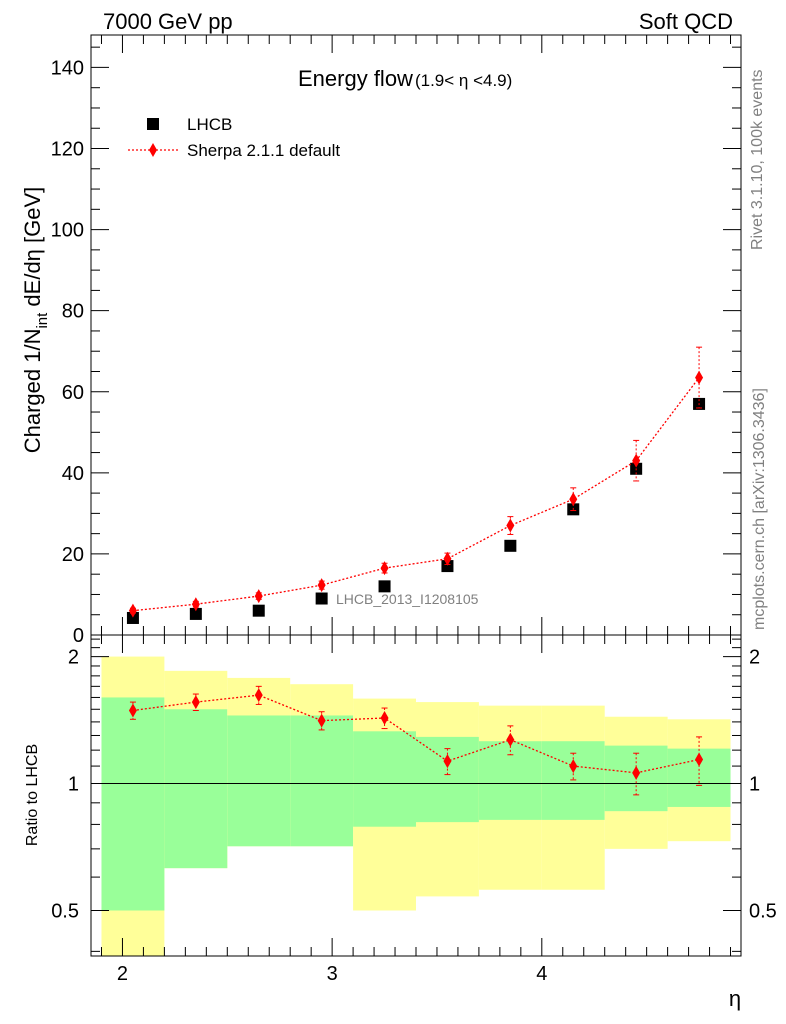 The width and height of the screenshot is (786, 1024). What do you see at coordinates (355, 78) in the screenshot?
I see `plot-title-main: Energy flow` at bounding box center [355, 78].